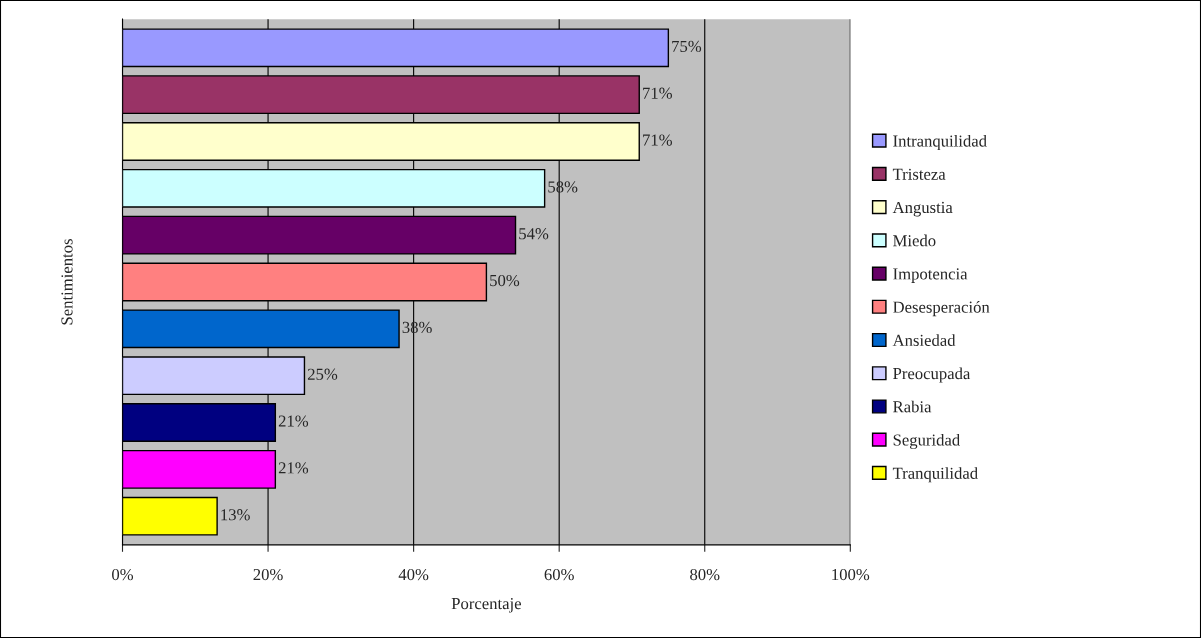 This screenshot has height=638, width=1201. What do you see at coordinates (940, 142) in the screenshot?
I see `legend-label: Intranquilidad` at bounding box center [940, 142].